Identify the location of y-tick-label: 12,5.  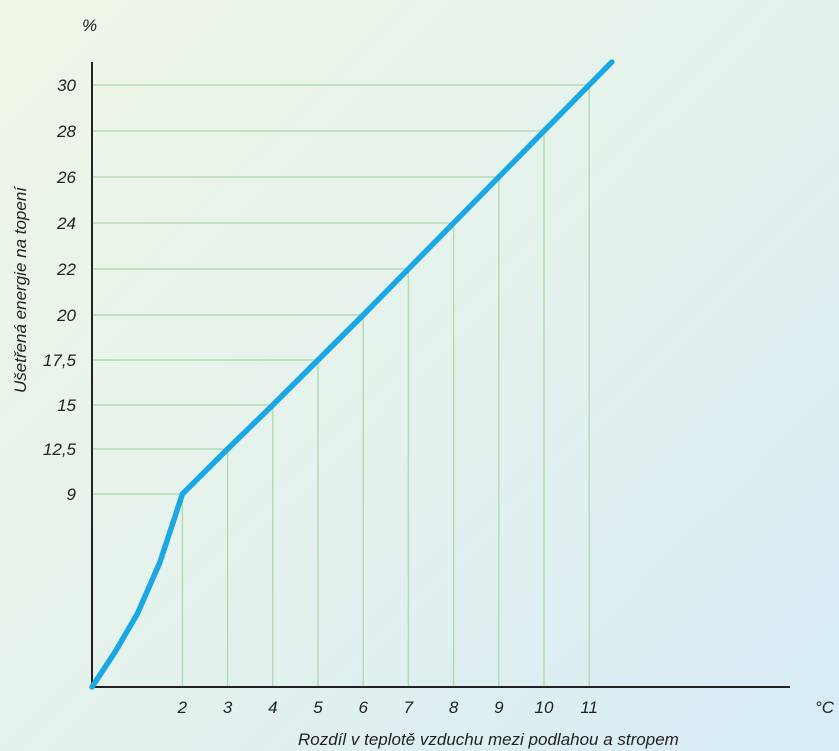
(60, 449).